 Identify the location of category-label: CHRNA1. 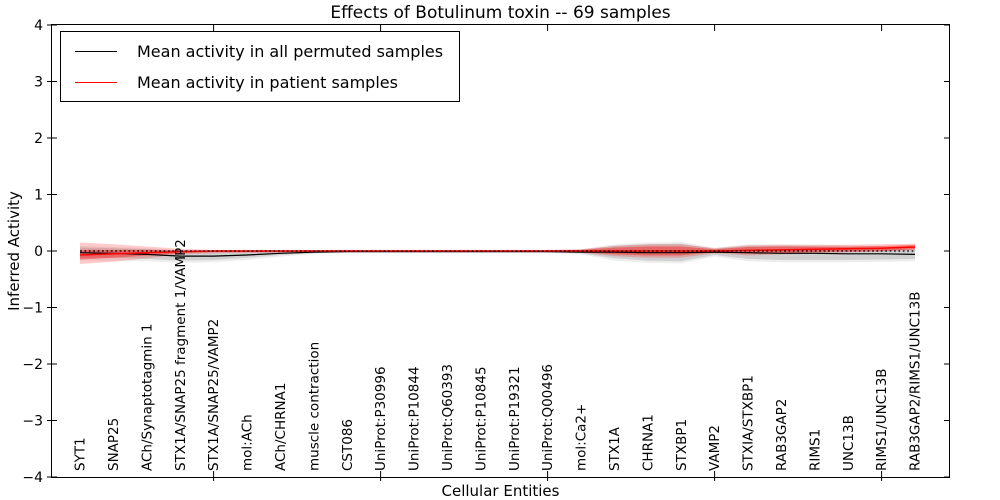
(648, 442).